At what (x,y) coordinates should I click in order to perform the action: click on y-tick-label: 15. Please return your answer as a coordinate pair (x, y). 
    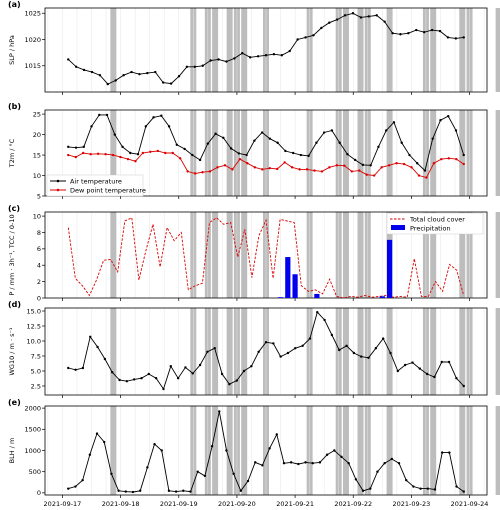
    Looking at the image, I should click on (37, 155).